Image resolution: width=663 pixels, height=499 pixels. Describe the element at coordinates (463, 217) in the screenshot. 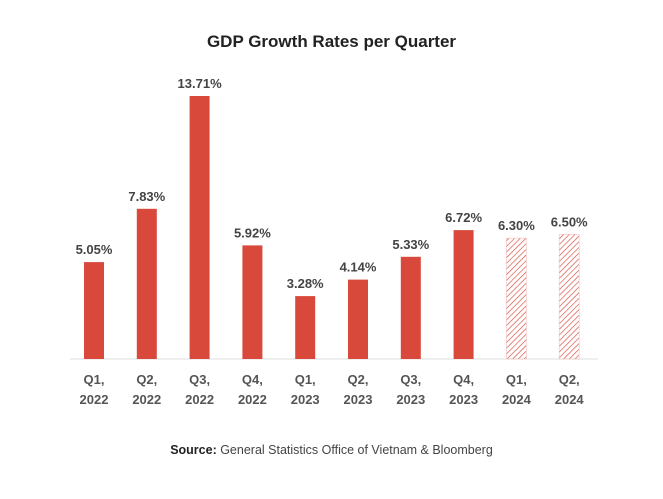

I see `bar-value-label: 6.72%` at that location.